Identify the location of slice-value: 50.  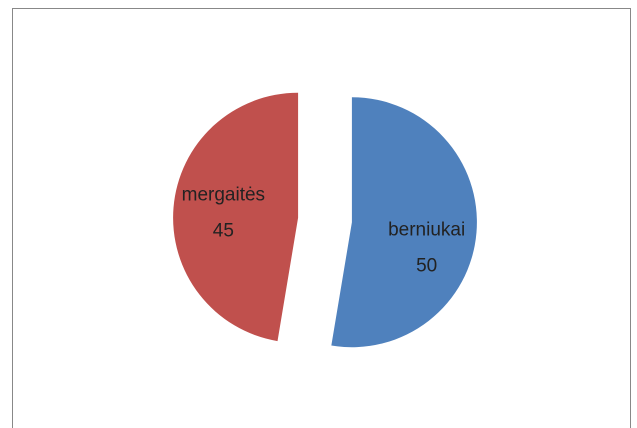
(426, 265).